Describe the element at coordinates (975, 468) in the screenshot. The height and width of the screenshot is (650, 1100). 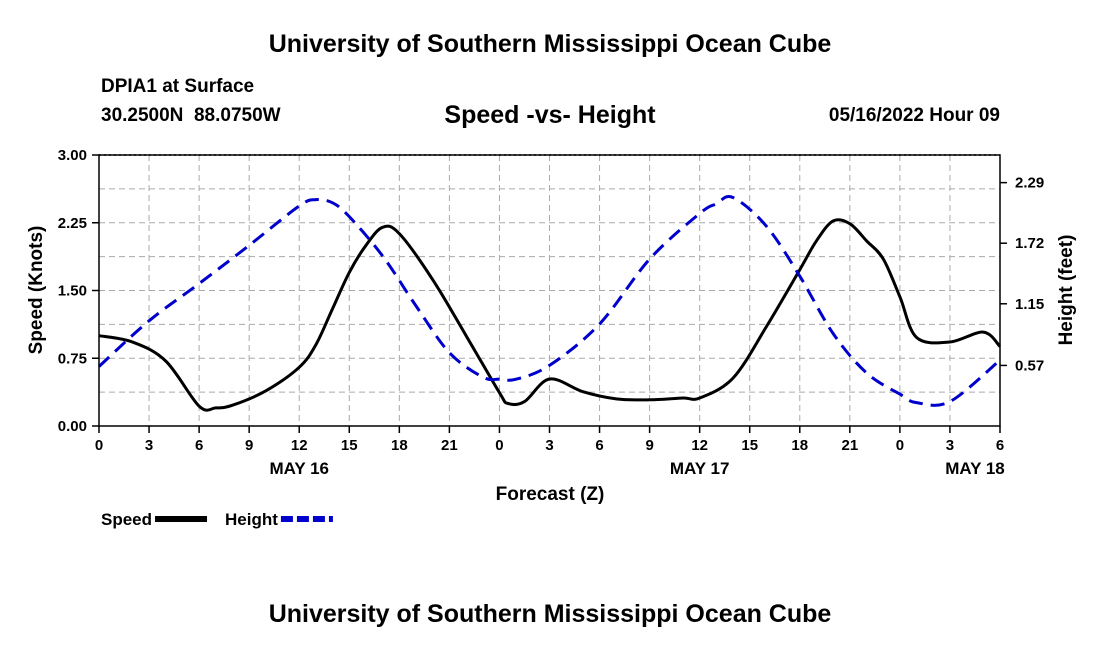
I see `date-label: MAY 18` at that location.